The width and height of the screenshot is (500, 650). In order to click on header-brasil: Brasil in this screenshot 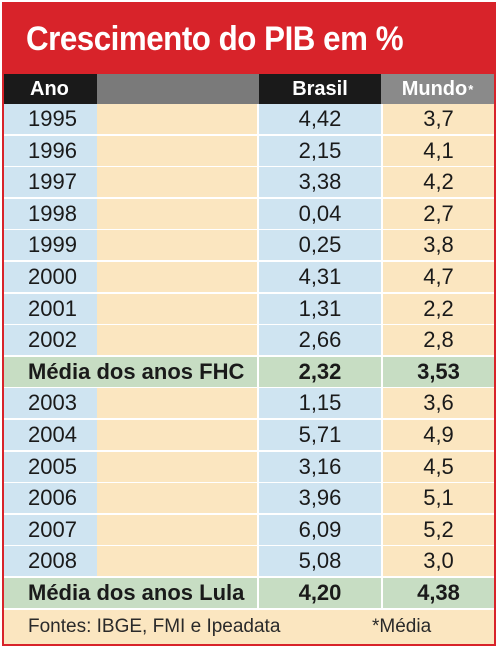, I will do `click(320, 89)`.